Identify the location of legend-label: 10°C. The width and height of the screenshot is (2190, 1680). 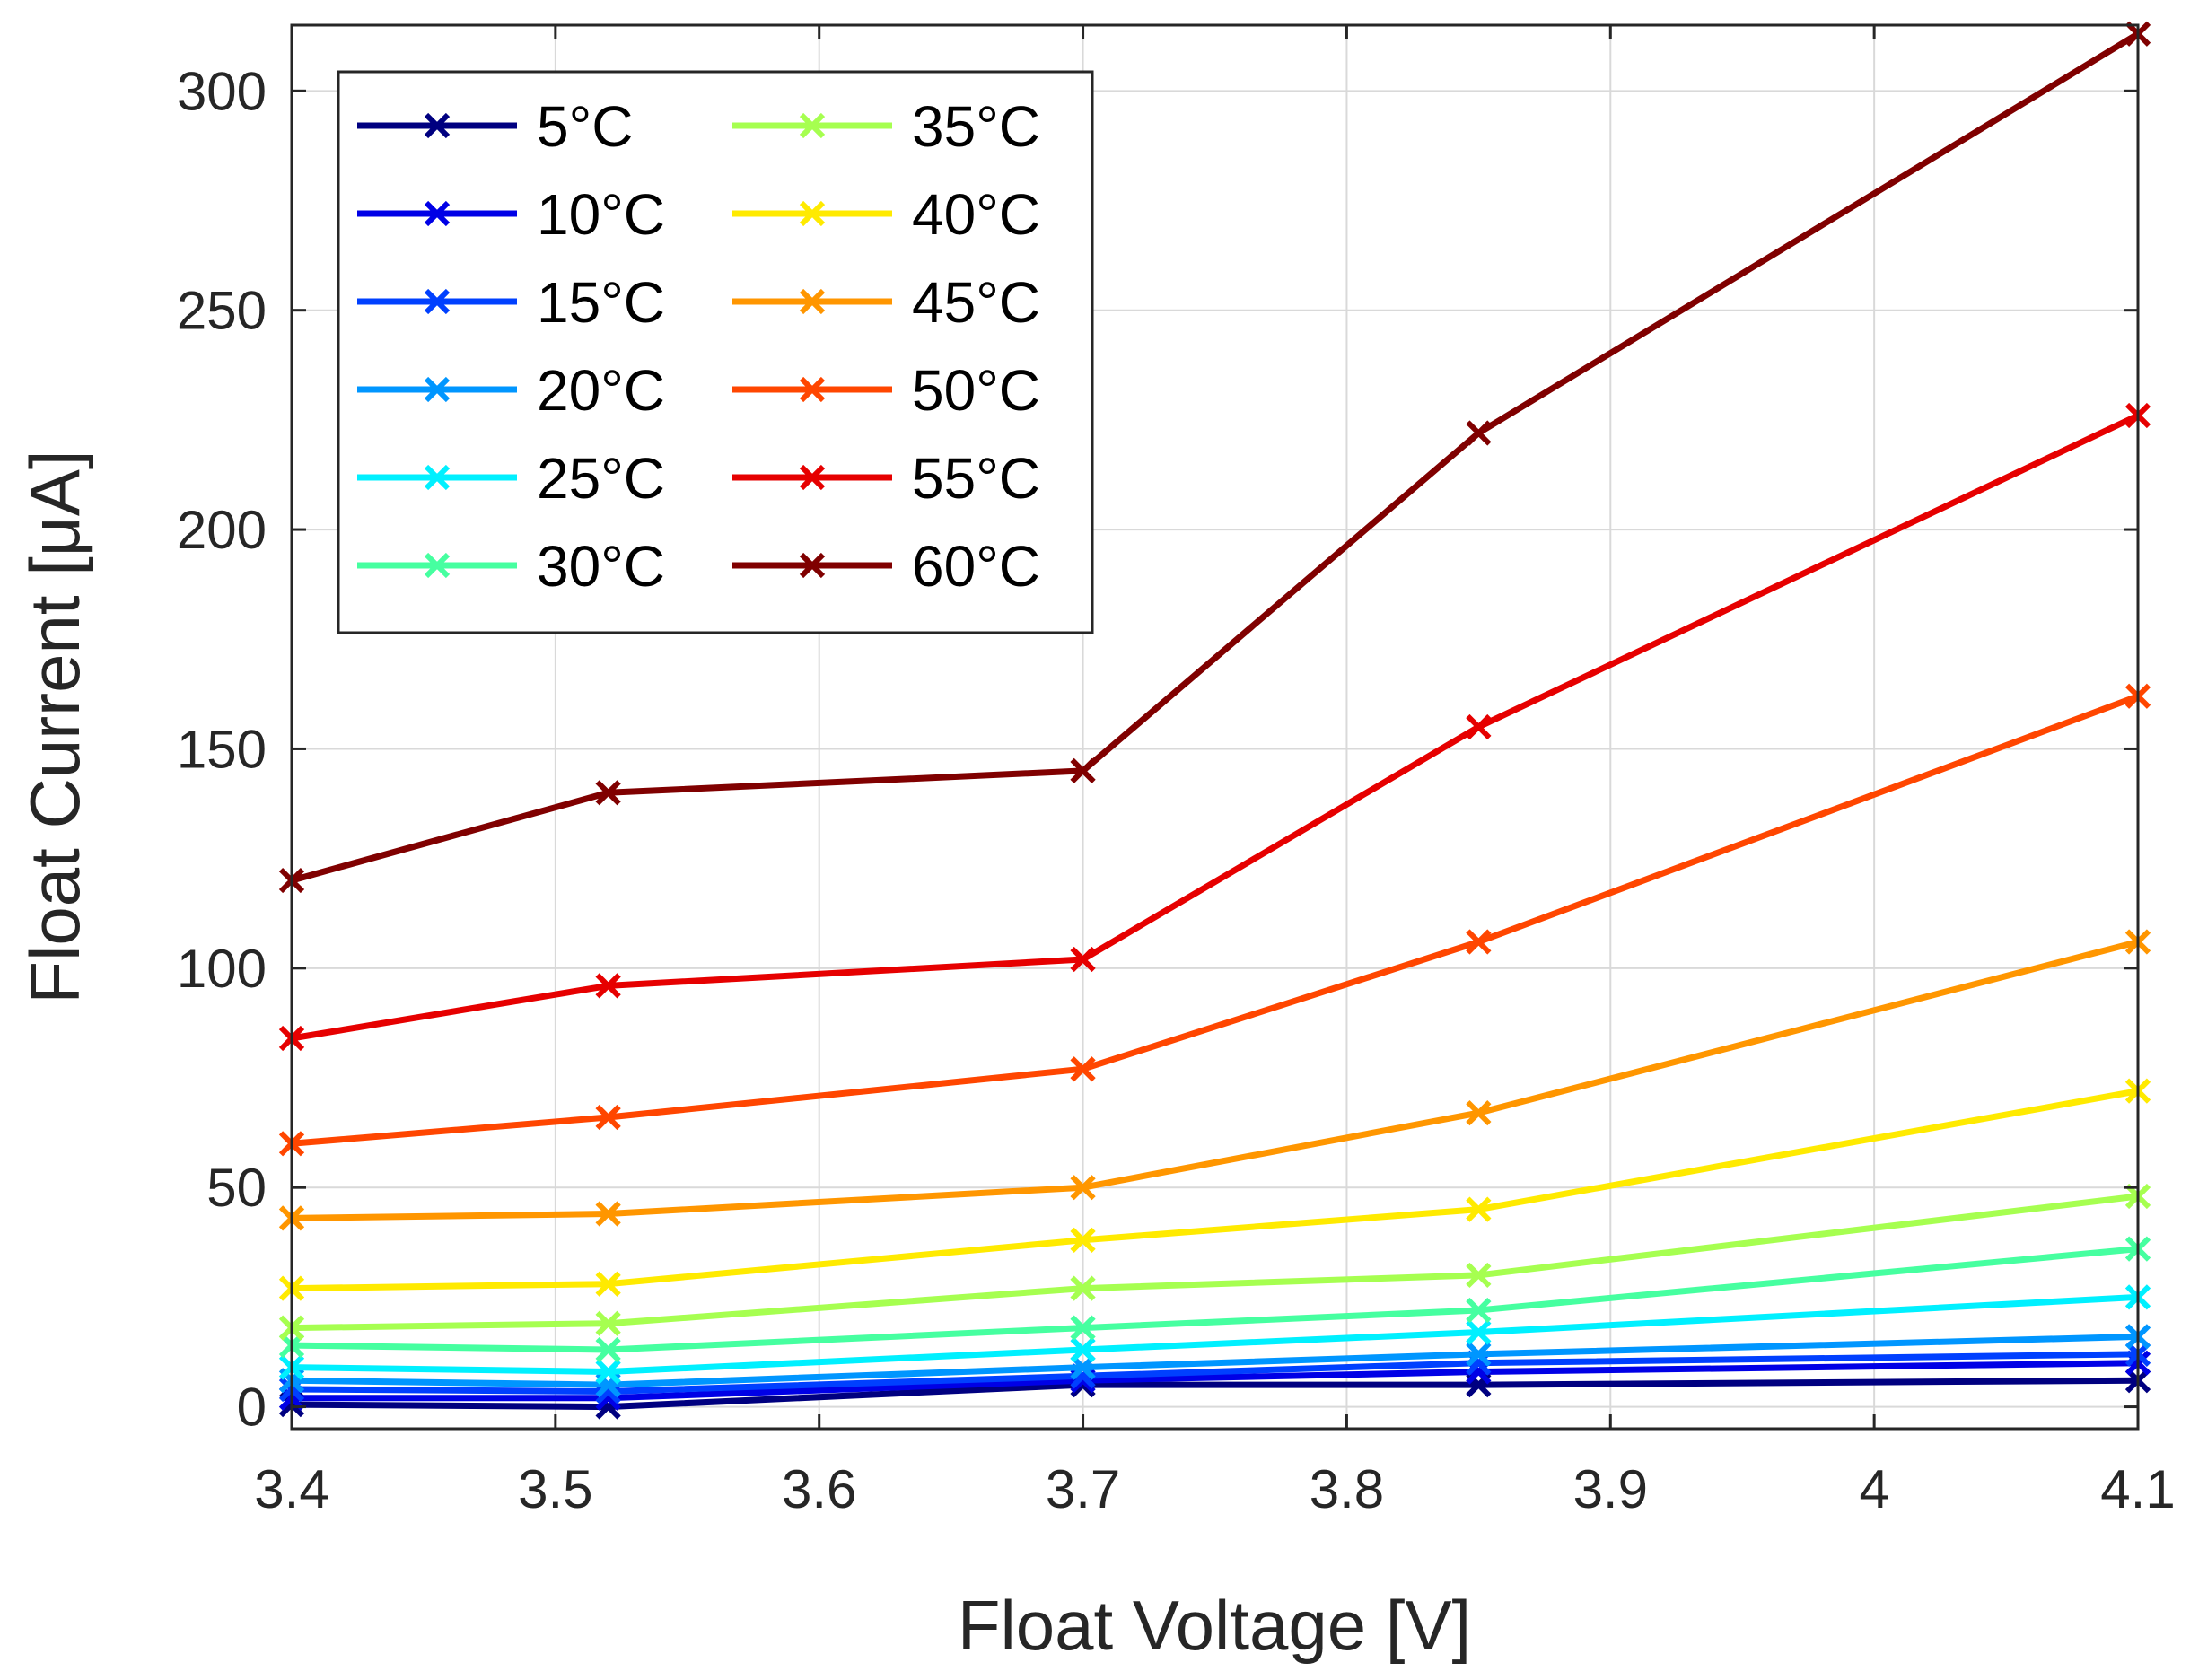
(601, 215).